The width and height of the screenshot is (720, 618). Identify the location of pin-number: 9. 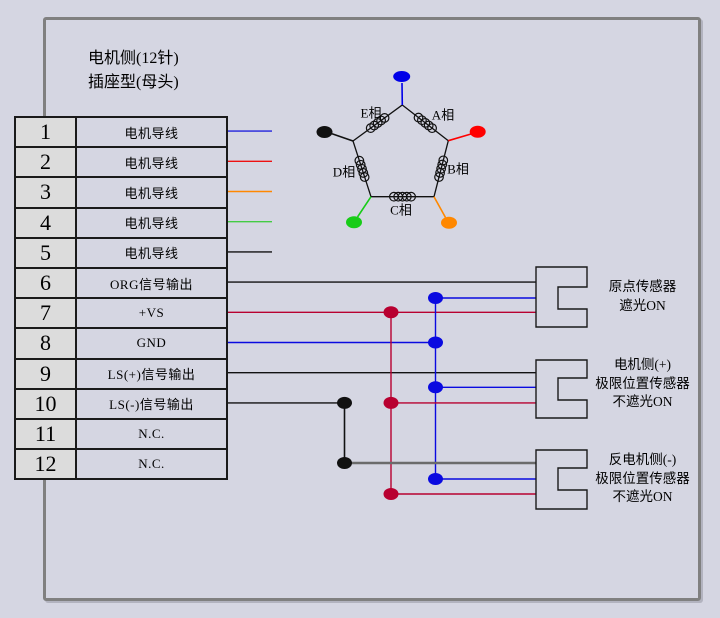
(46, 373).